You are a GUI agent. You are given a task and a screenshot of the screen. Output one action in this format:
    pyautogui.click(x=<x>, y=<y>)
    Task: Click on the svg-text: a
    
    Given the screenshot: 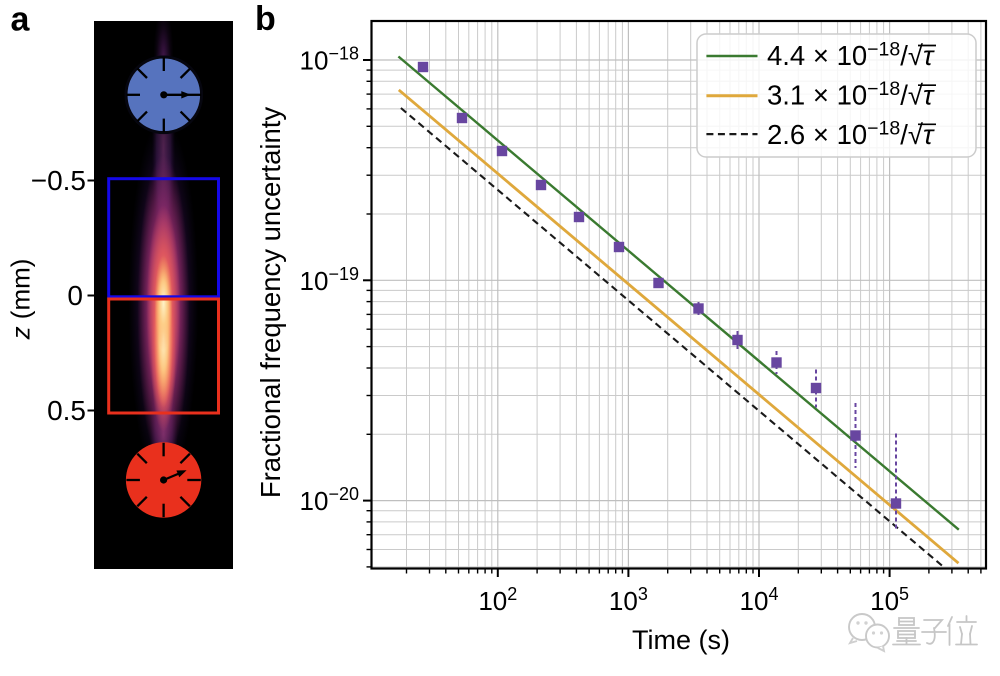 What is the action you would take?
    pyautogui.click(x=21, y=20)
    